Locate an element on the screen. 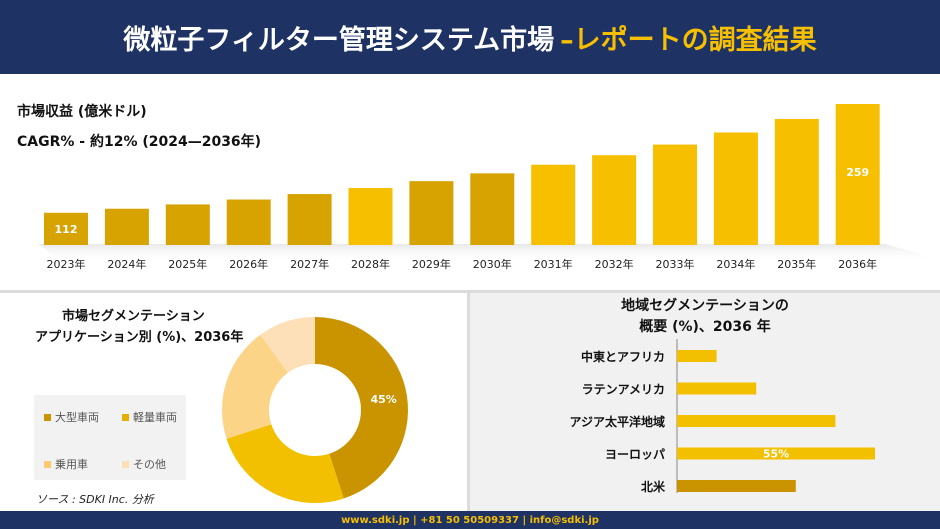  legend-item-heavy: 大型車両 is located at coordinates (71, 417).